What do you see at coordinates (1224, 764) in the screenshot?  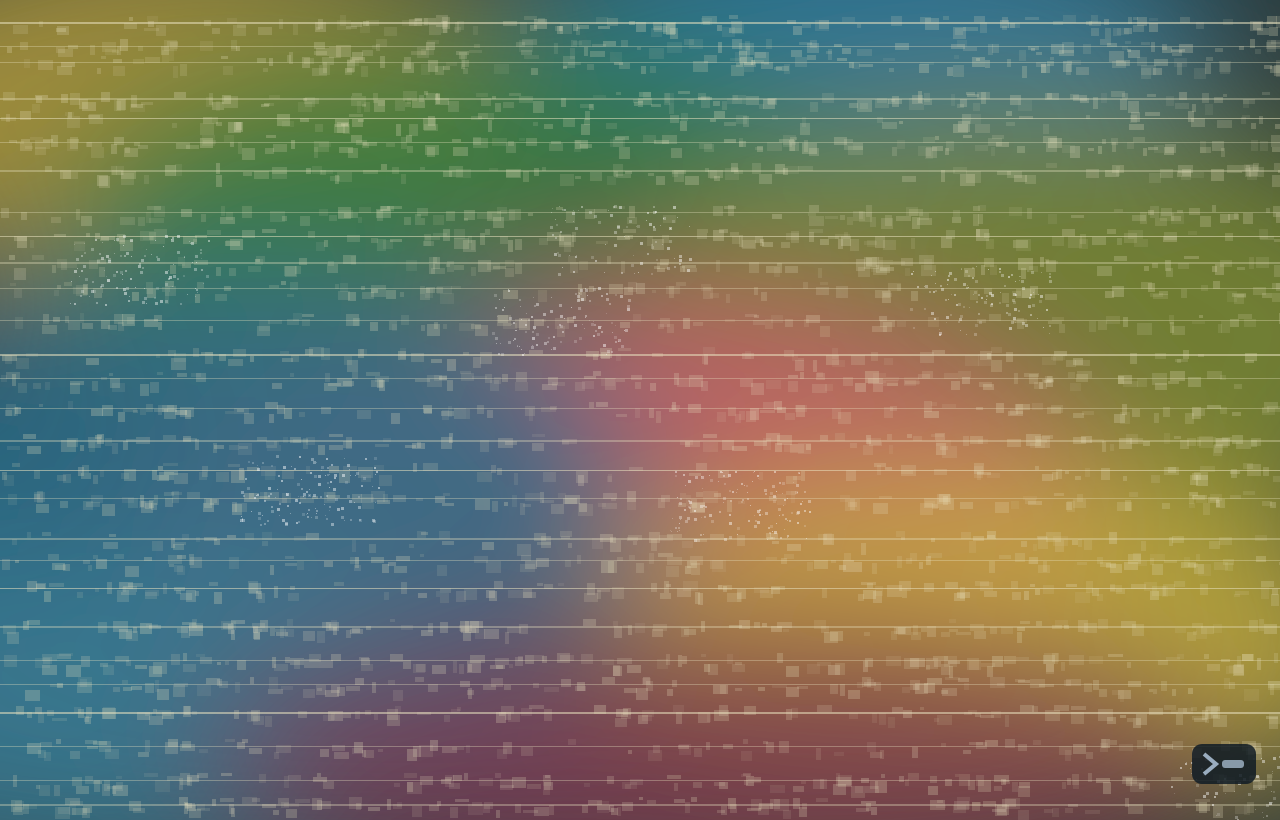 I see `dark-widget-icon` at bounding box center [1224, 764].